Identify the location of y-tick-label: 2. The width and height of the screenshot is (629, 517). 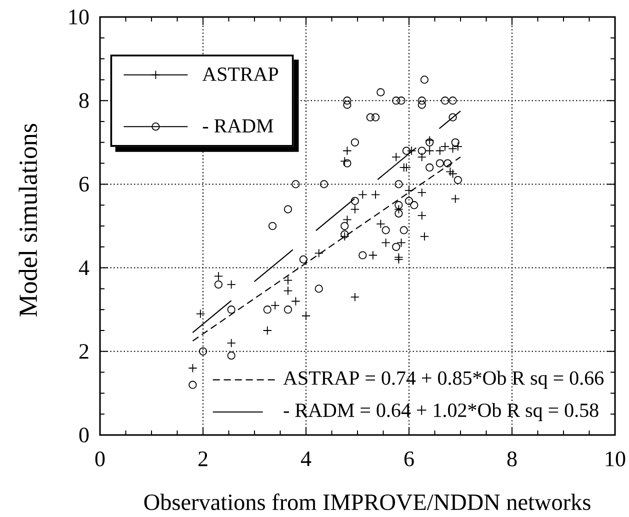
(83, 351).